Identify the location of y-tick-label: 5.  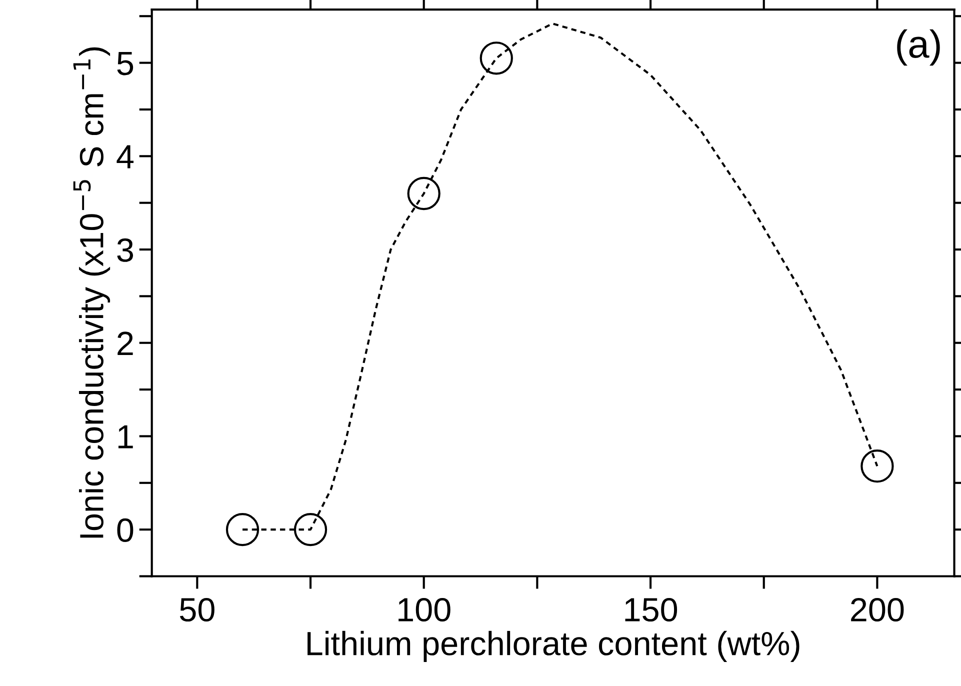
(125, 64).